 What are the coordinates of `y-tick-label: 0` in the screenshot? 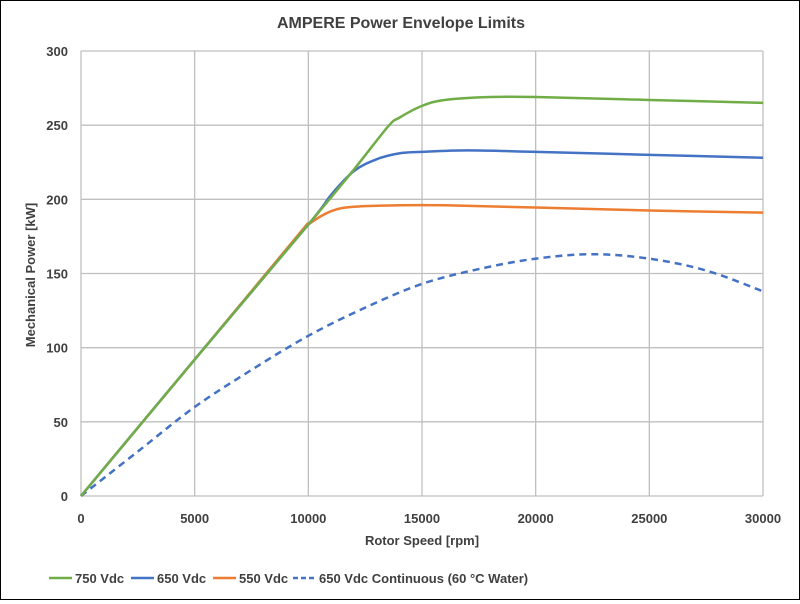 It's located at (64, 496).